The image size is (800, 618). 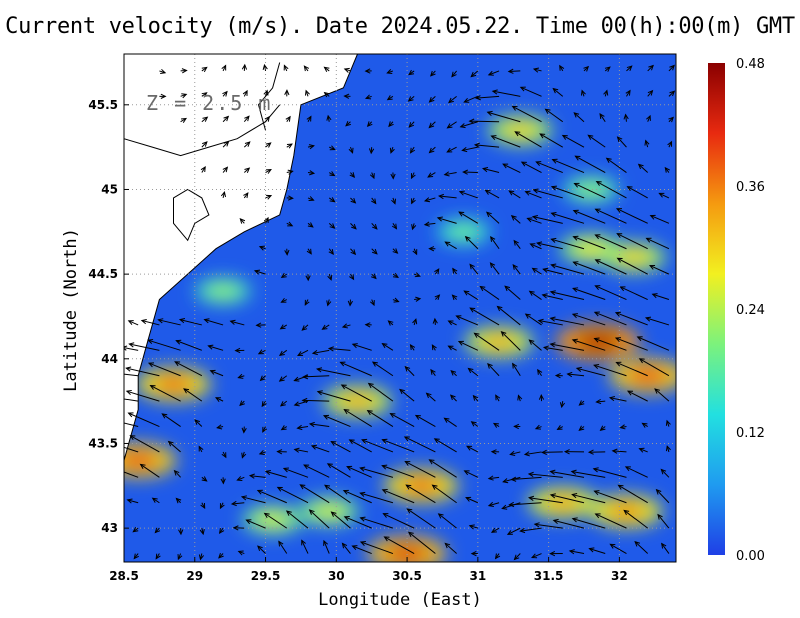 I want to click on y-tick-label: 45.5, so click(x=103, y=105).